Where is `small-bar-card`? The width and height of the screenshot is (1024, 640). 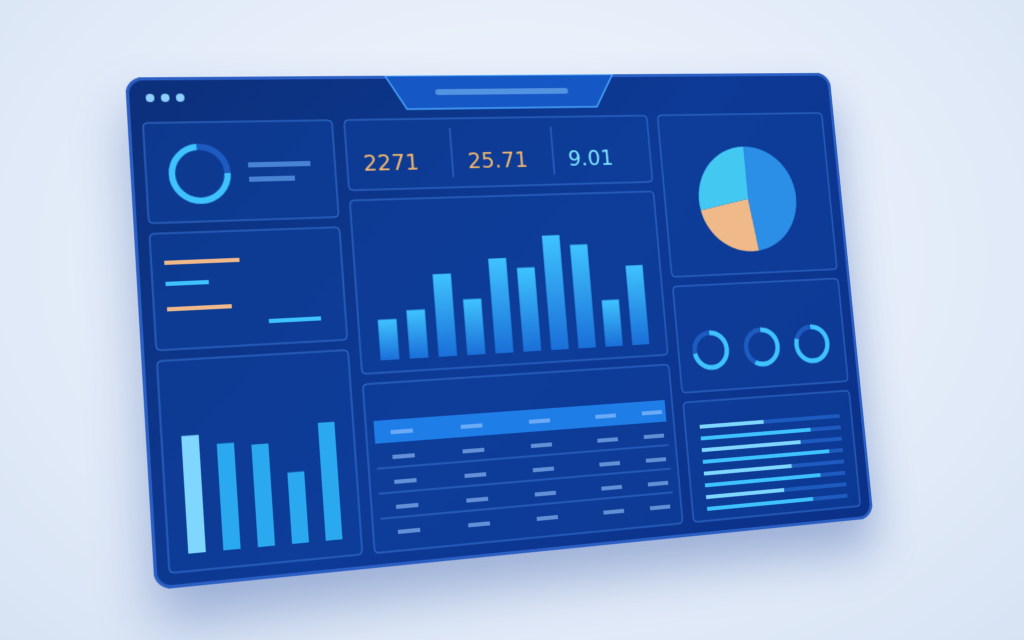 small-bar-card is located at coordinates (259, 461).